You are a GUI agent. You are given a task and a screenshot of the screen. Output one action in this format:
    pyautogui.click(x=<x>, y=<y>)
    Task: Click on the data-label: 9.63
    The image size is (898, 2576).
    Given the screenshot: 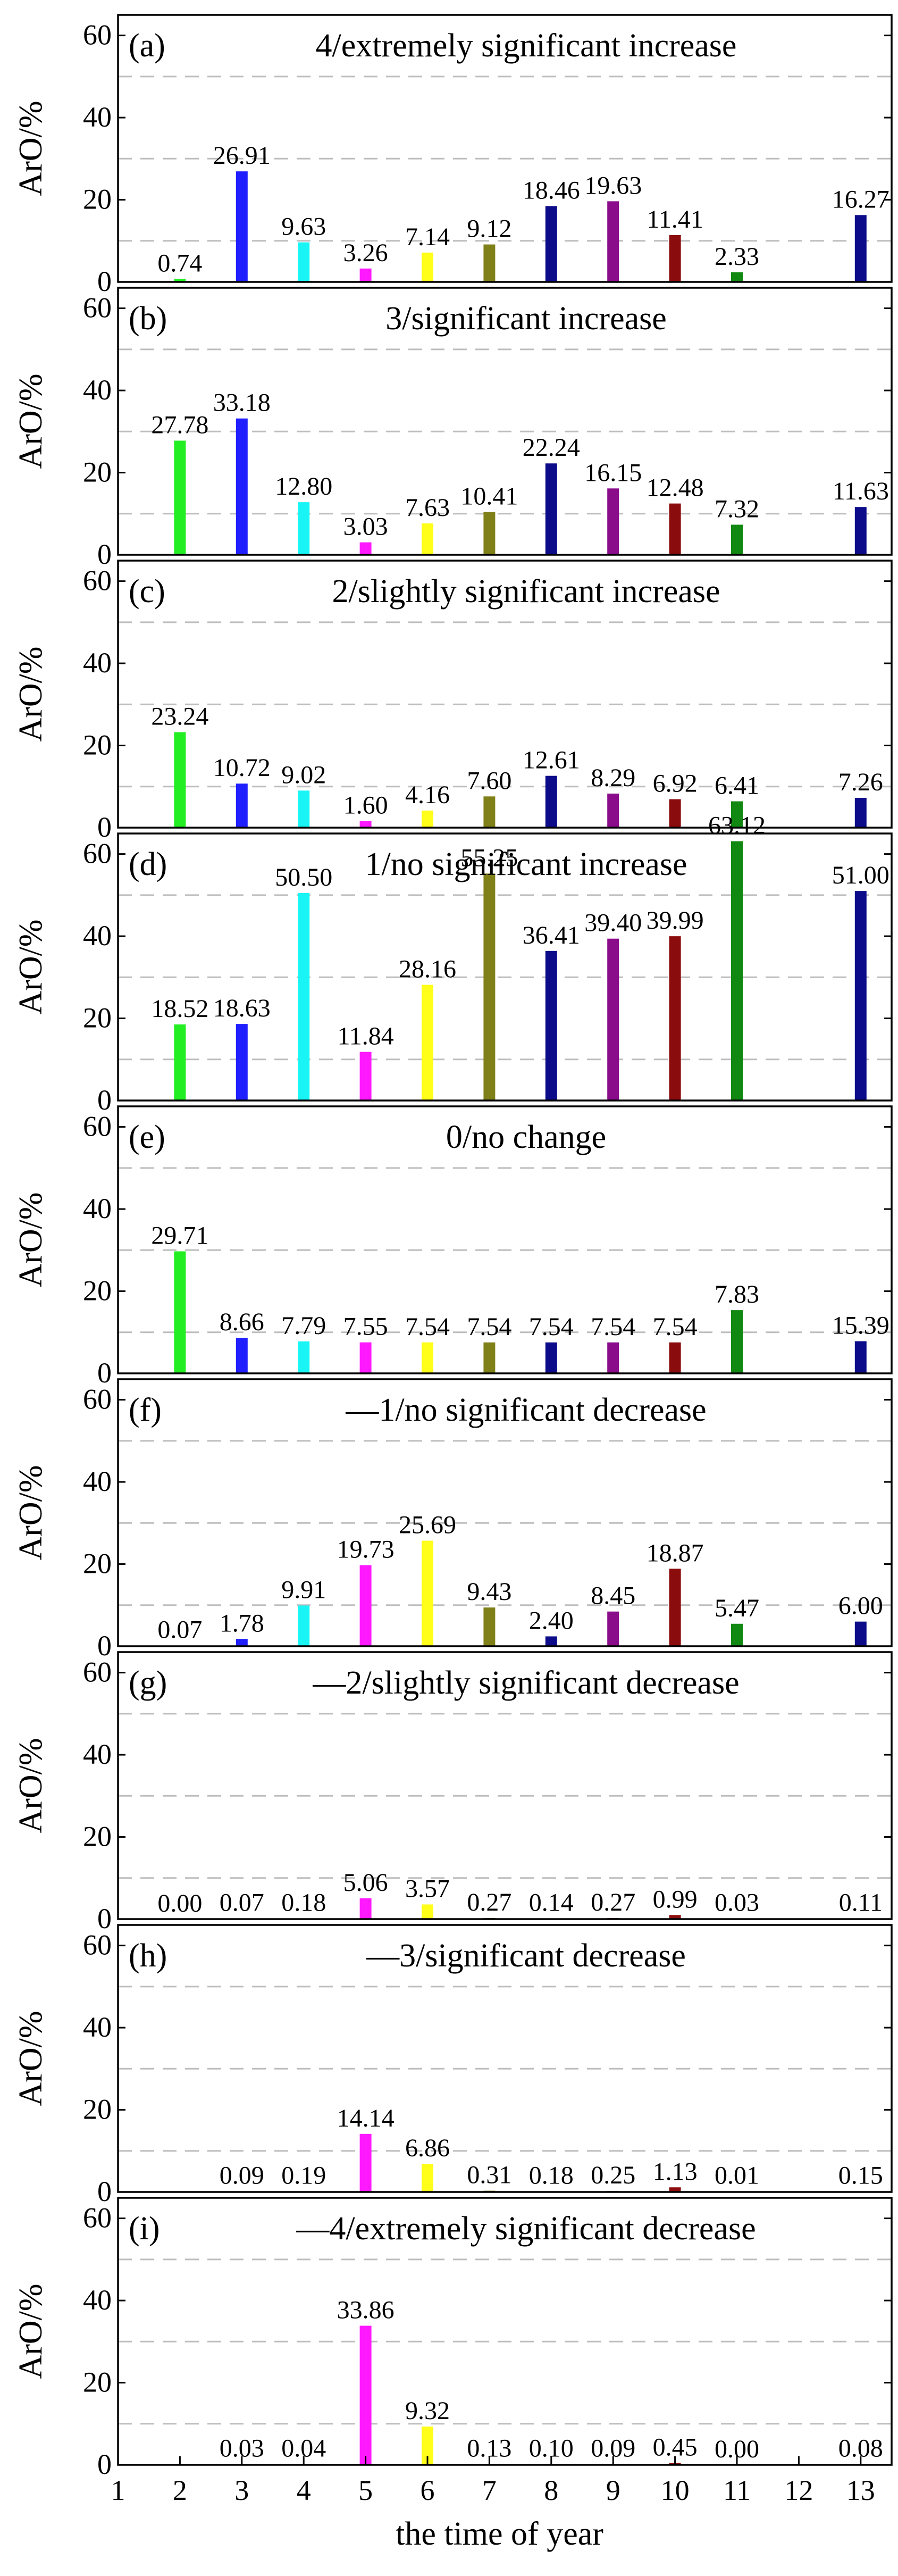 What is the action you would take?
    pyautogui.click(x=303, y=227)
    